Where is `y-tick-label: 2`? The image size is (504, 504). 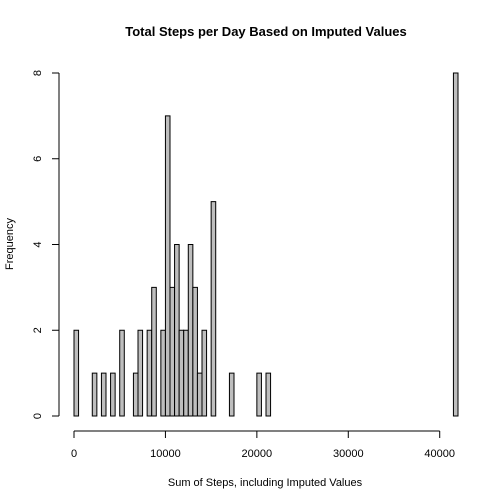
y-tick-label: 2 is located at coordinates (38, 330).